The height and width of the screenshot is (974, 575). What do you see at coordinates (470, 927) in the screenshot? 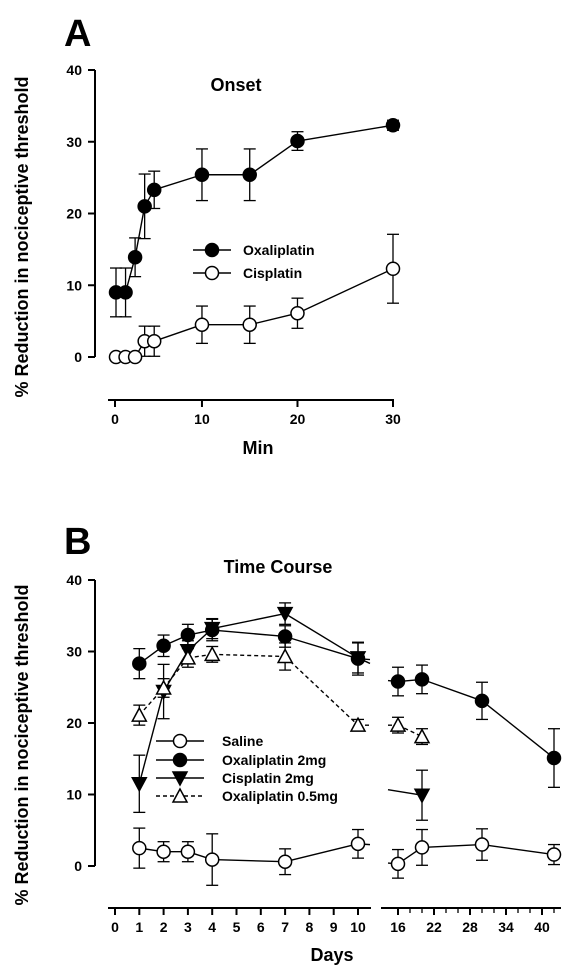
I see `panel-b-x-tick-label: 28` at bounding box center [470, 927].